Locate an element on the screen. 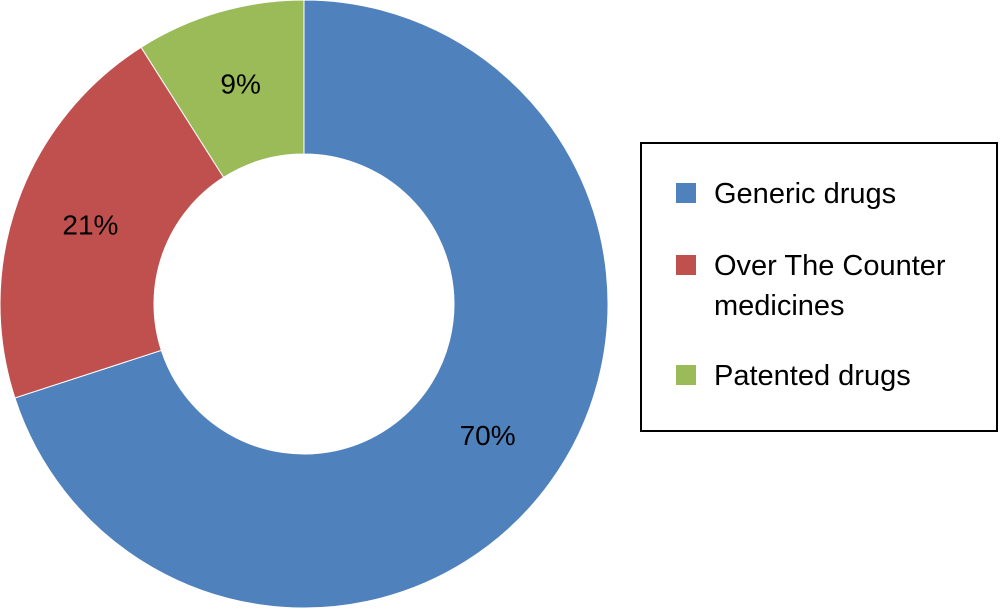  data-label: 21% is located at coordinates (90, 224).